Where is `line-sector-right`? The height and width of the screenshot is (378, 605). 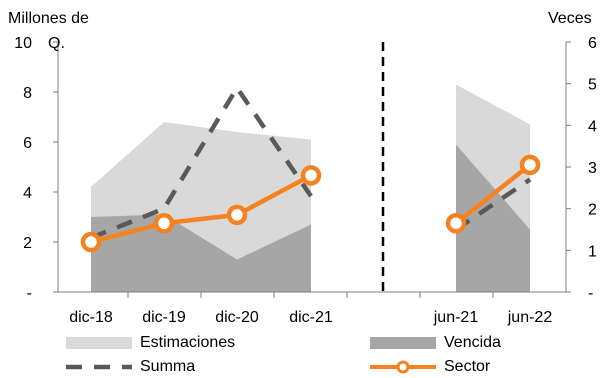
line-sector-right is located at coordinates (493, 194).